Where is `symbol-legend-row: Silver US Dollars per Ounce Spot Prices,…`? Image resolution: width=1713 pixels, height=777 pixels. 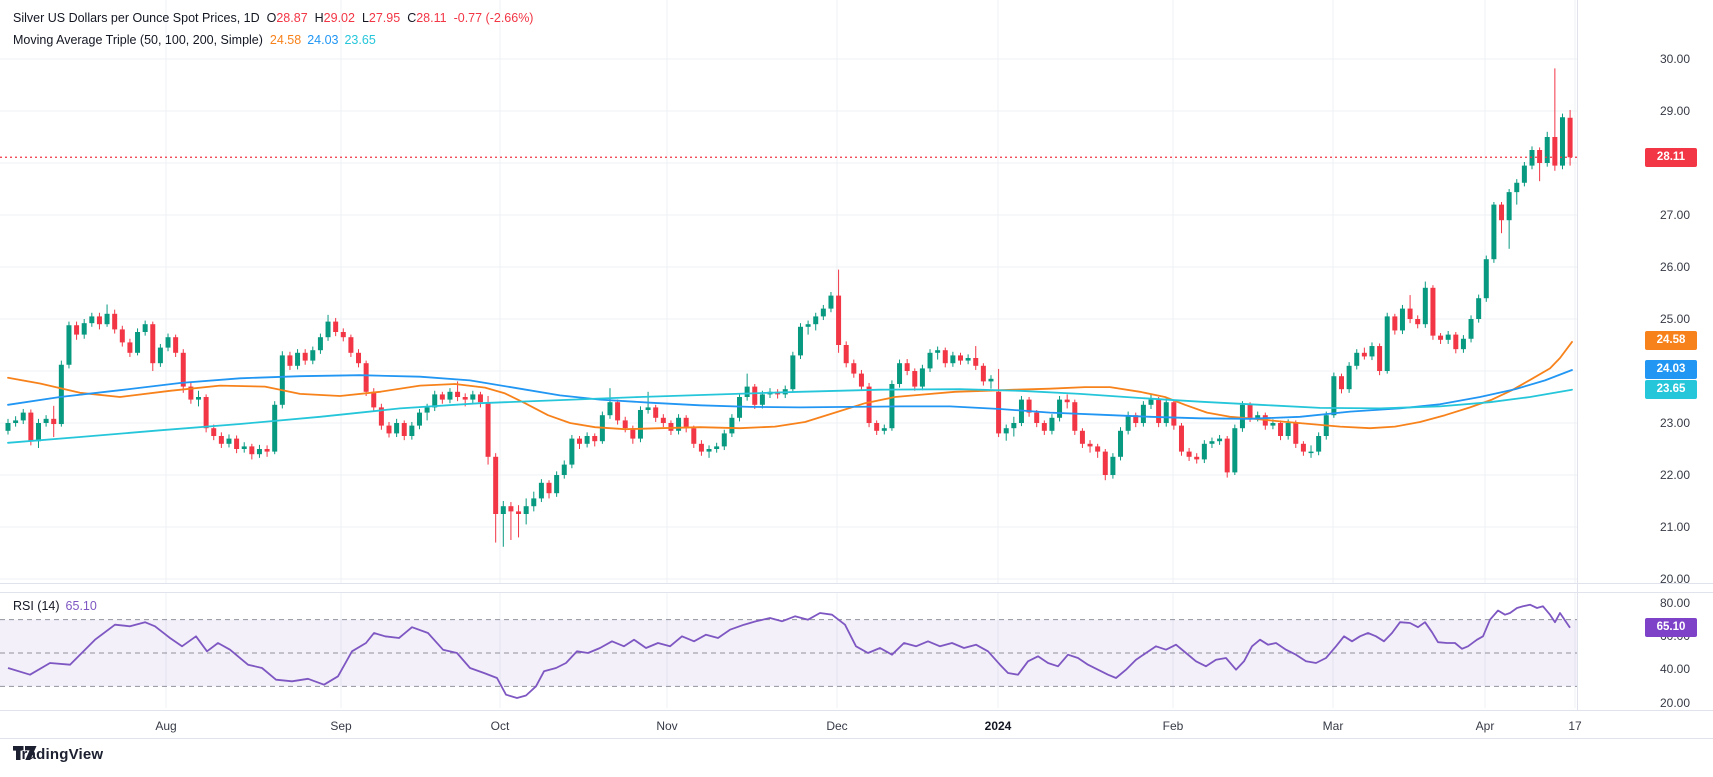 symbol-legend-row: Silver US Dollars per Ounce Spot Prices,… is located at coordinates (273, 18).